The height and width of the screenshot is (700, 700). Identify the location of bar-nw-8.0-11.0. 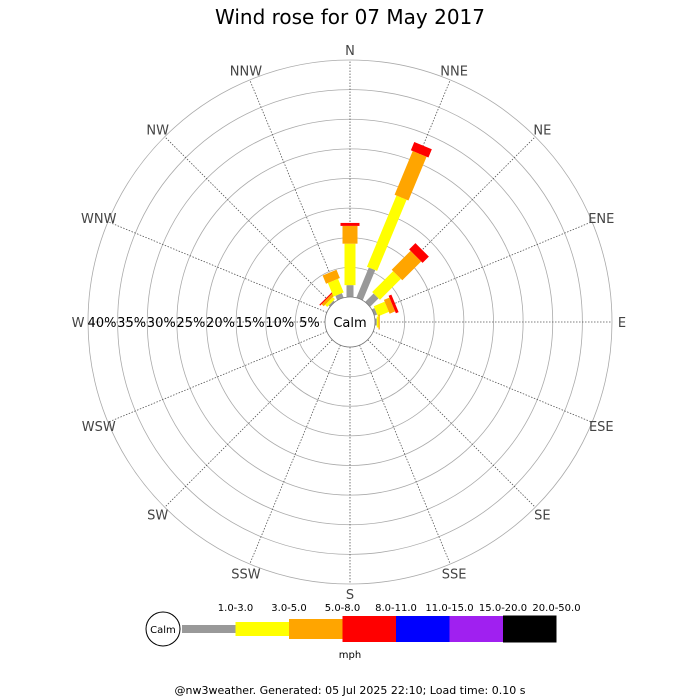
(326, 298).